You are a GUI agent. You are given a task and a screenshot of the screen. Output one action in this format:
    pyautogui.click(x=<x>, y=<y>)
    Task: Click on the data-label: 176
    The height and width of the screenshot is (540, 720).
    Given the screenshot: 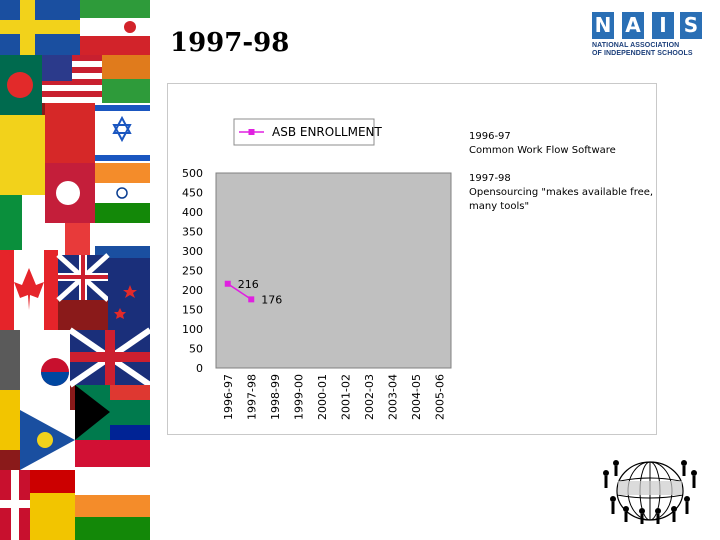 What is the action you would take?
    pyautogui.click(x=271, y=299)
    